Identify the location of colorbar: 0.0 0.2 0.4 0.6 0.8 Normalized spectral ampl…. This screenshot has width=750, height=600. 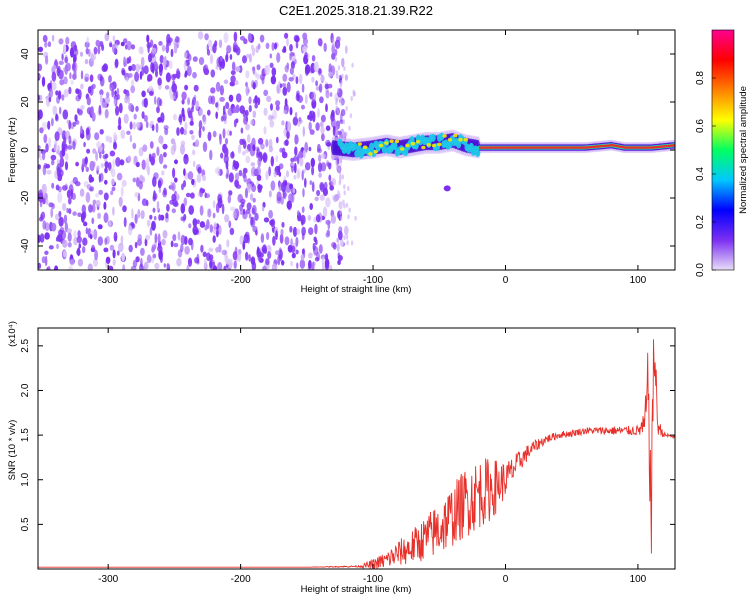
(722, 153).